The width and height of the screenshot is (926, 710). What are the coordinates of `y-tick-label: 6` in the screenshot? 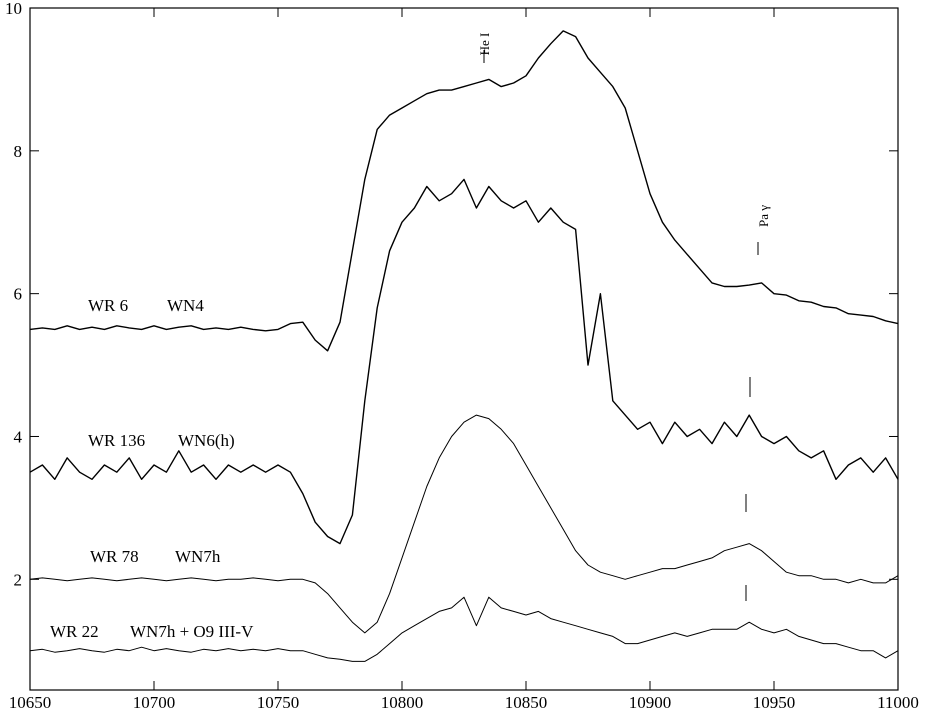 It's located at (18, 294).